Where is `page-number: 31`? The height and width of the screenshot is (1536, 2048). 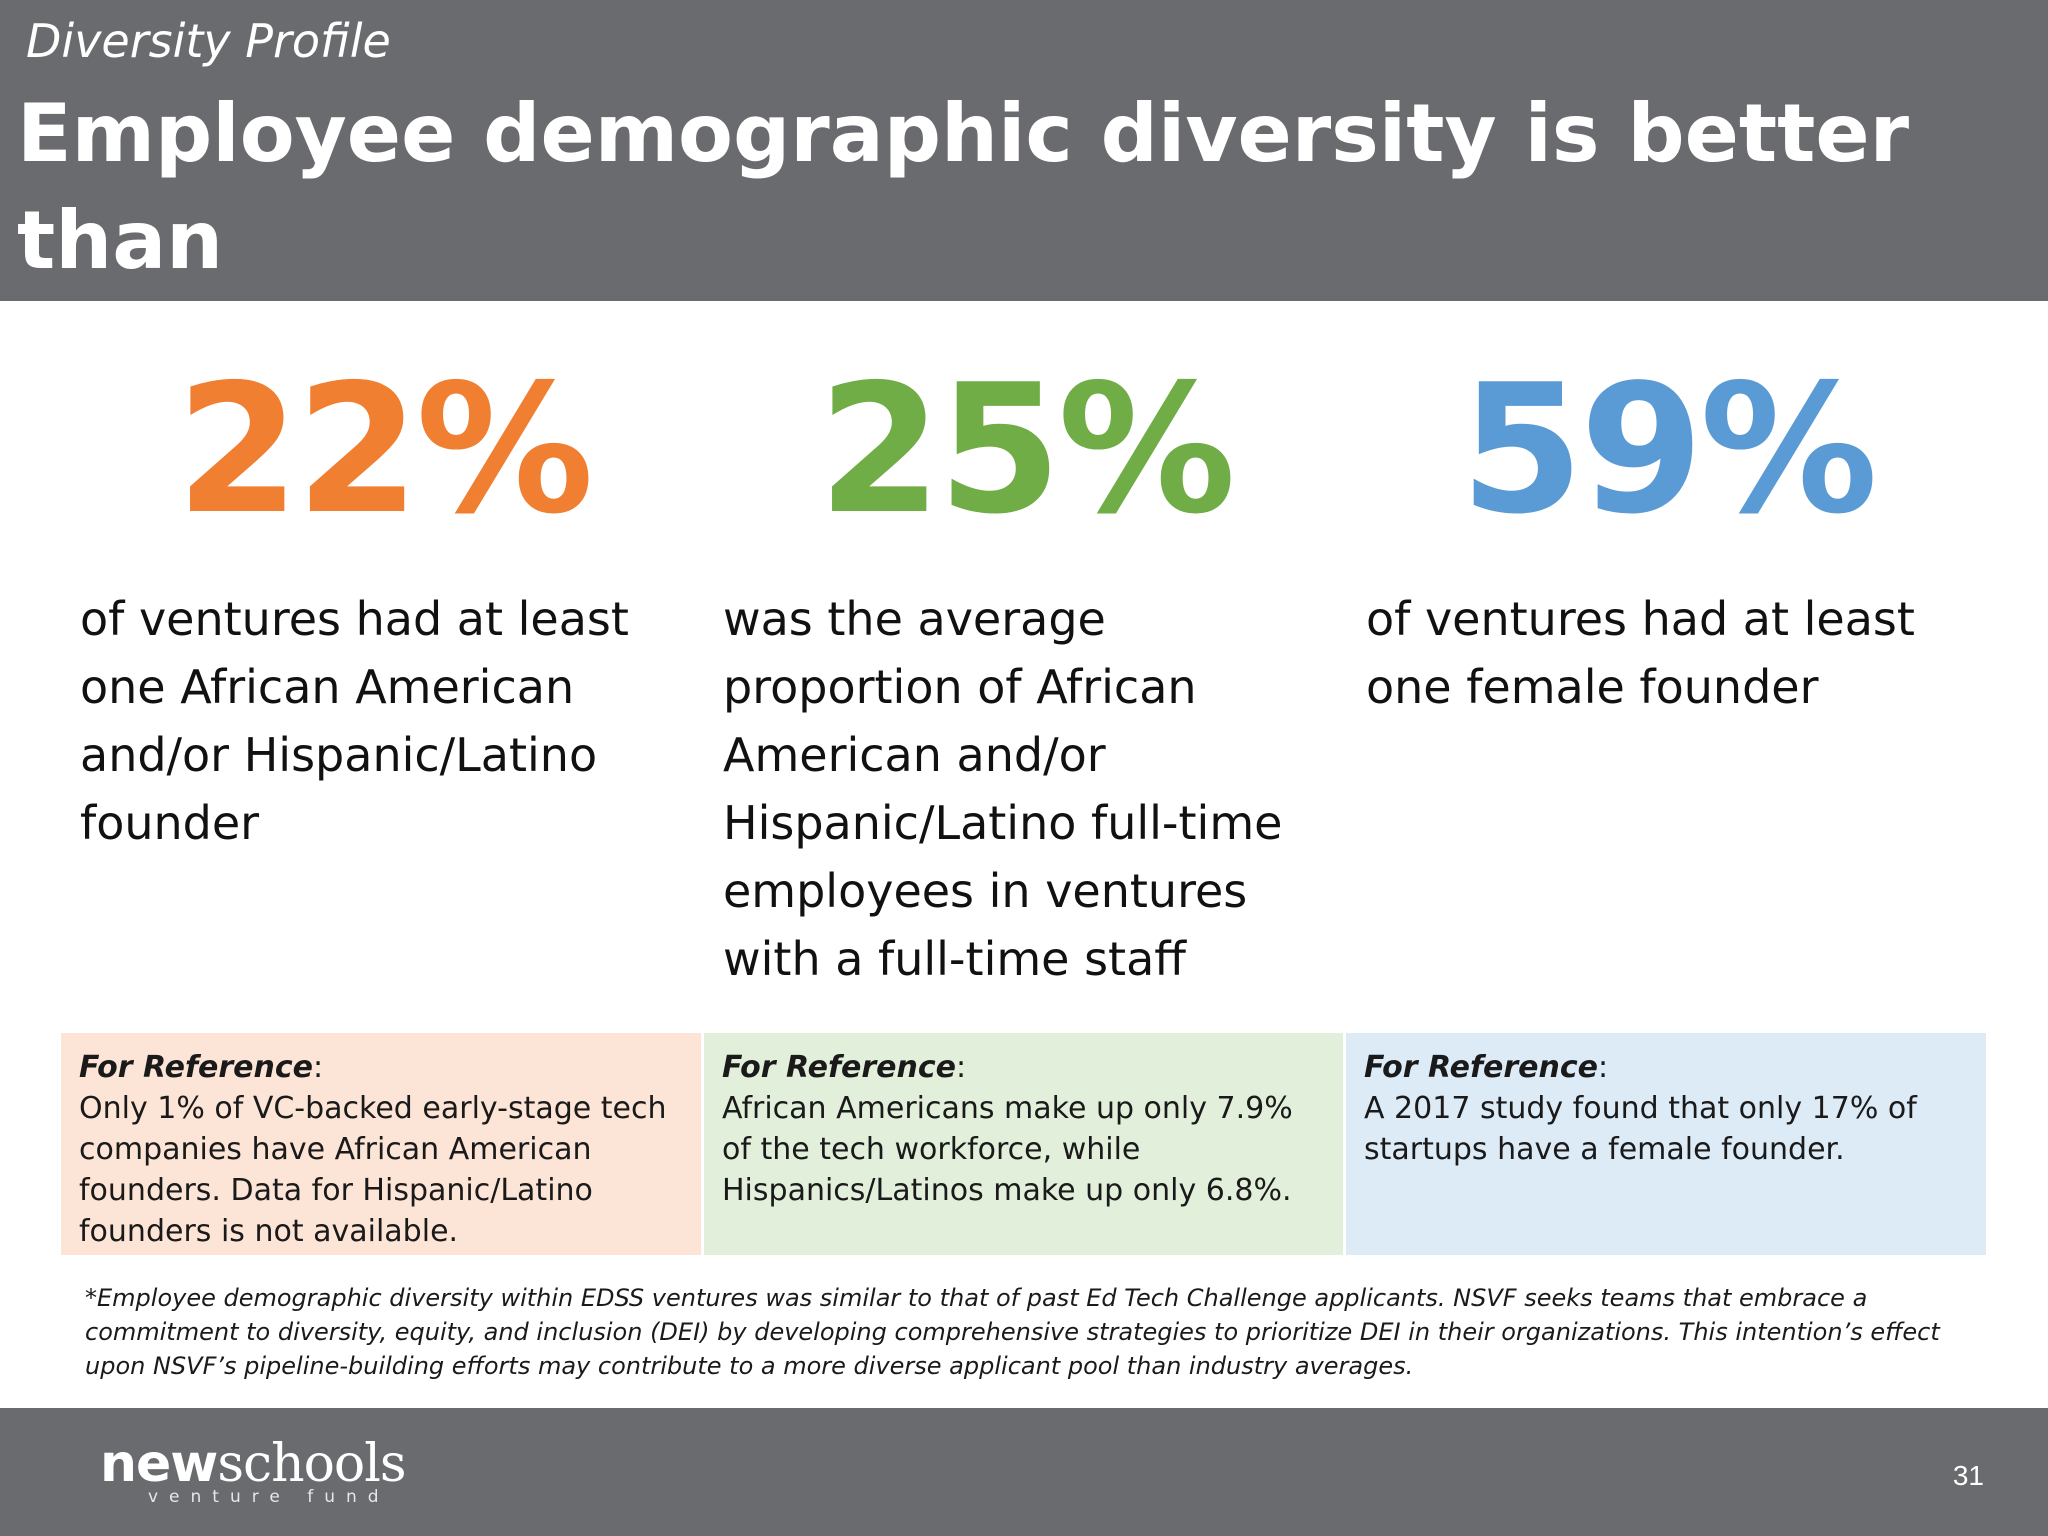
page-number: 31 is located at coordinates (1968, 1475).